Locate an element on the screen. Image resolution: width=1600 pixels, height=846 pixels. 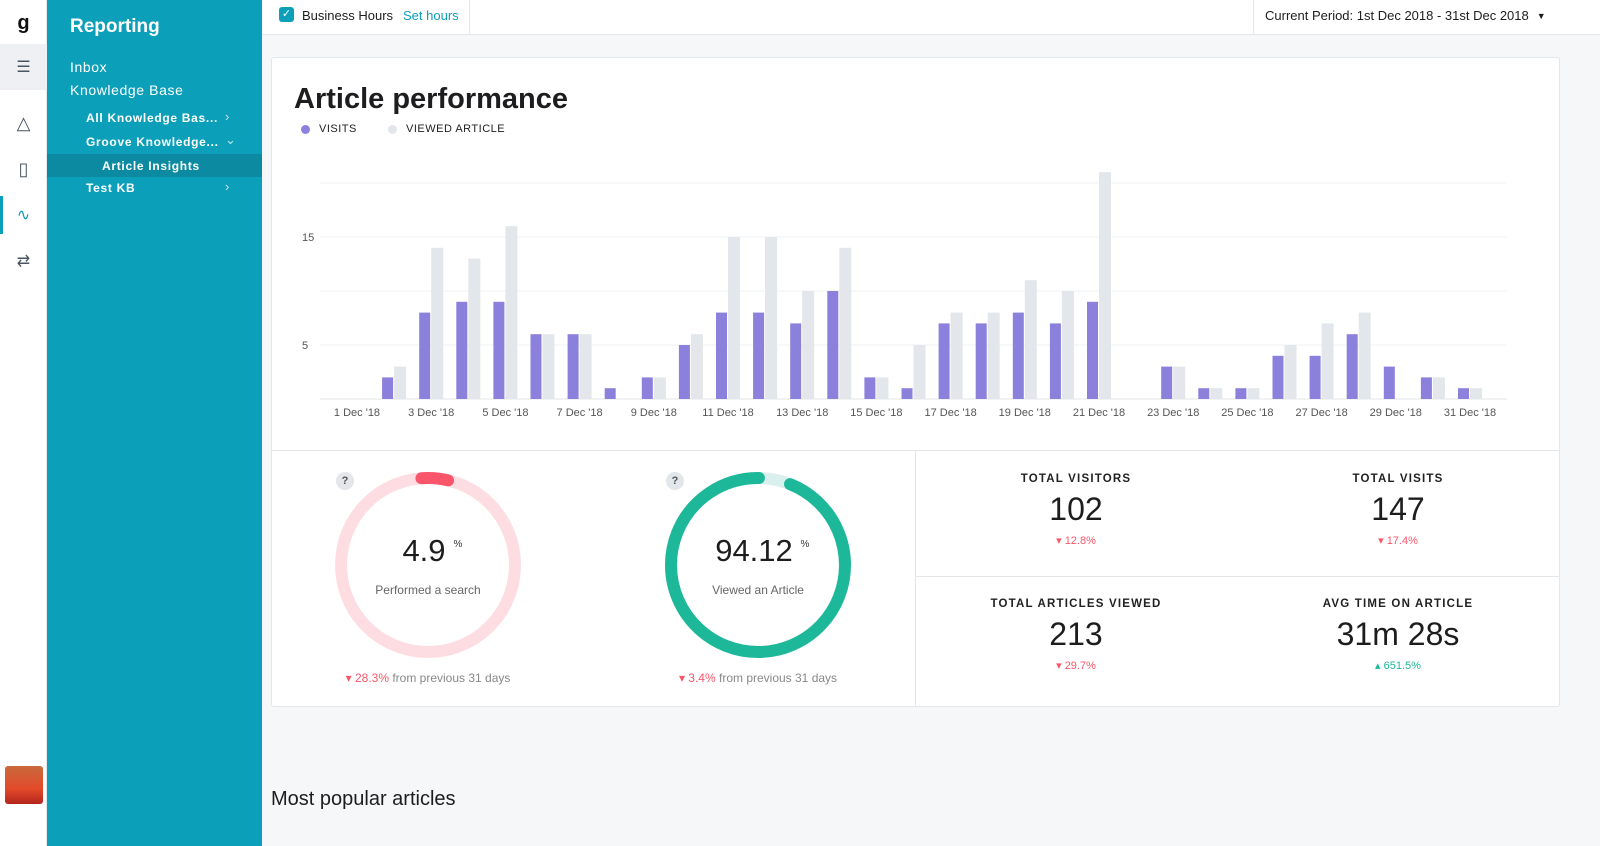
book-icon: ▯ is located at coordinates (23, 168).